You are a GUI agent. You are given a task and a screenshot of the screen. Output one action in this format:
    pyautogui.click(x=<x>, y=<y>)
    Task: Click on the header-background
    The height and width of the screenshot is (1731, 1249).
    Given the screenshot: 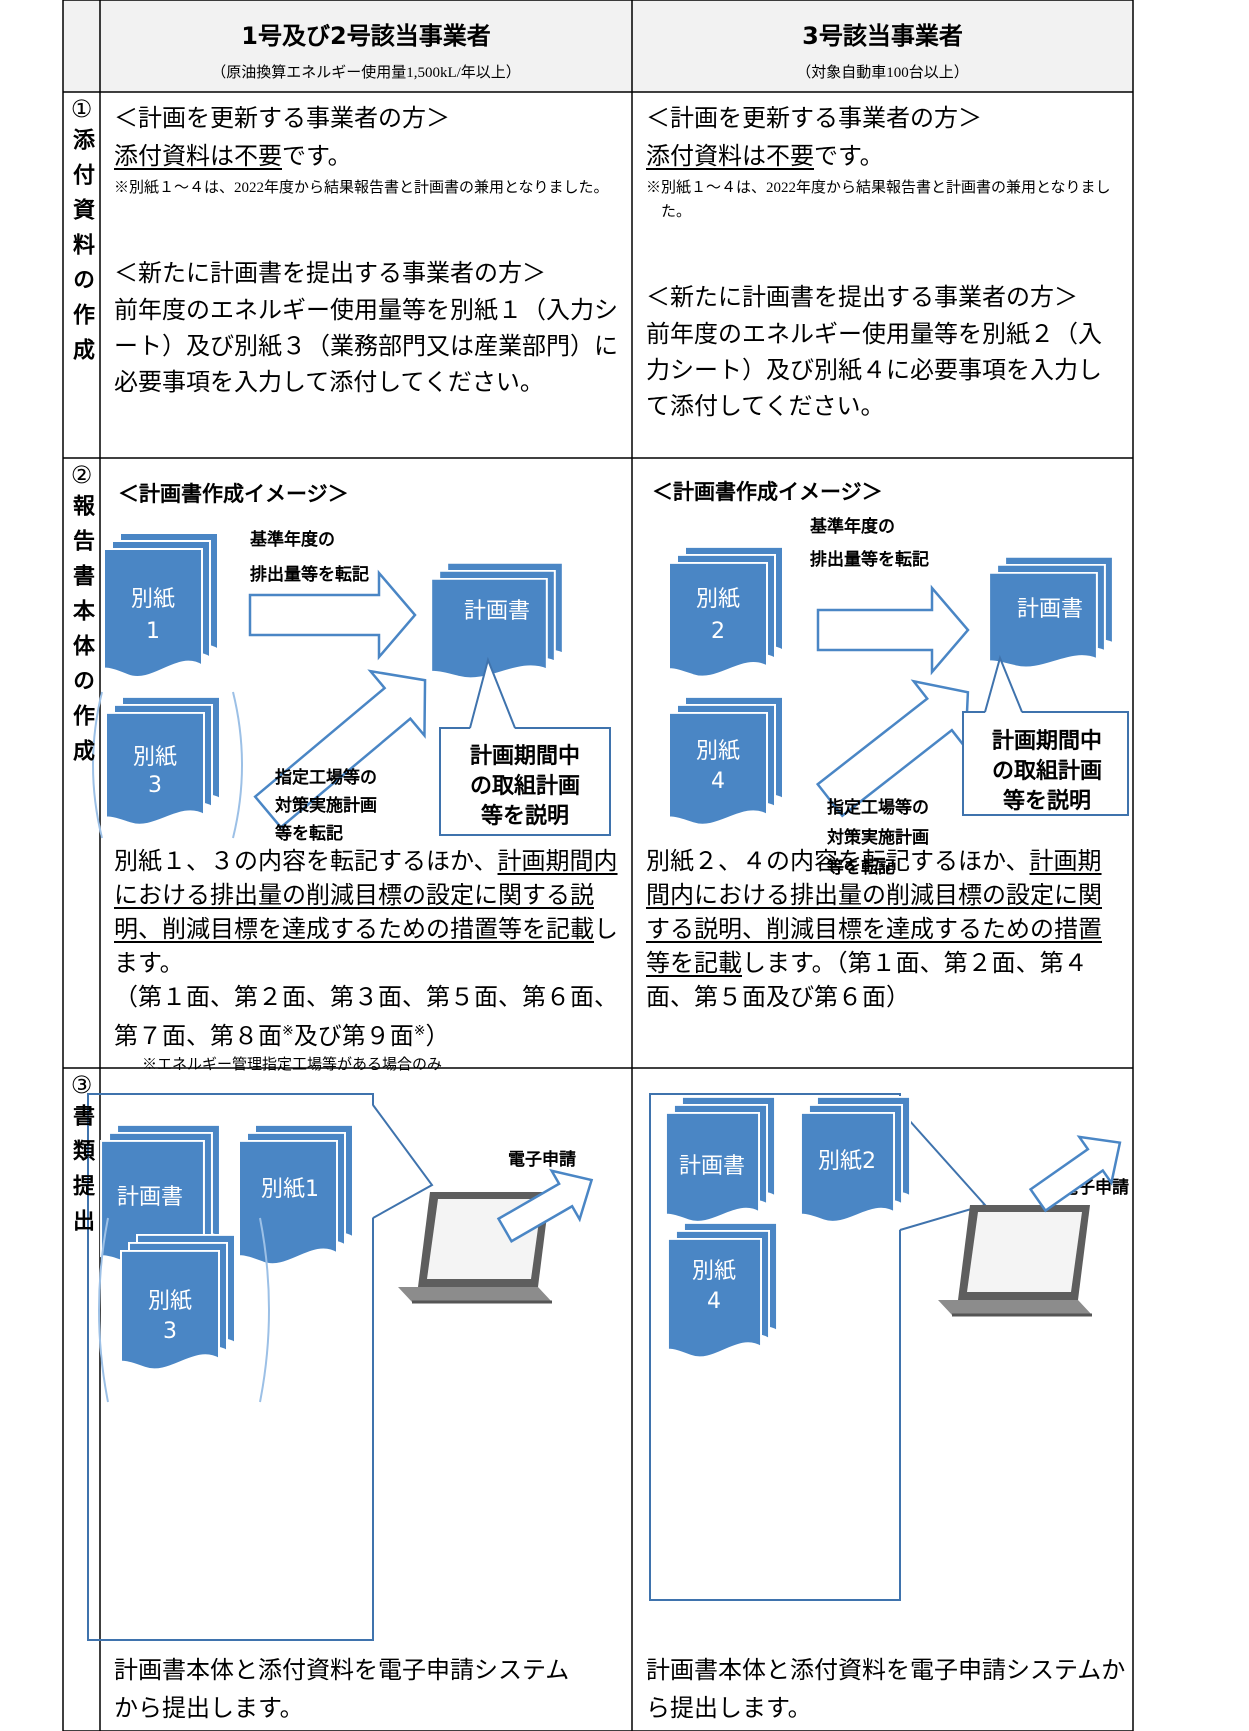 What is the action you would take?
    pyautogui.click(x=598, y=46)
    